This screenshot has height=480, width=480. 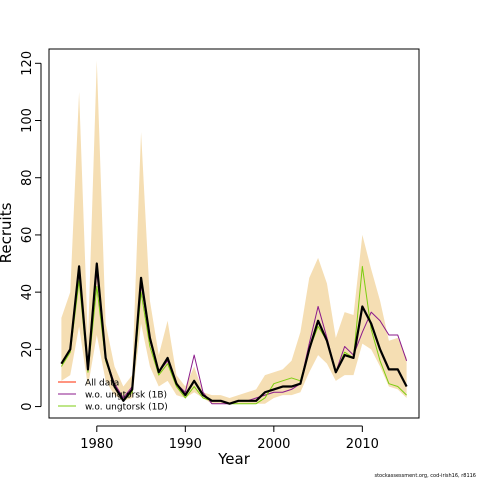 What do you see at coordinates (27, 349) in the screenshot?
I see `y-tick-label: 20` at bounding box center [27, 349].